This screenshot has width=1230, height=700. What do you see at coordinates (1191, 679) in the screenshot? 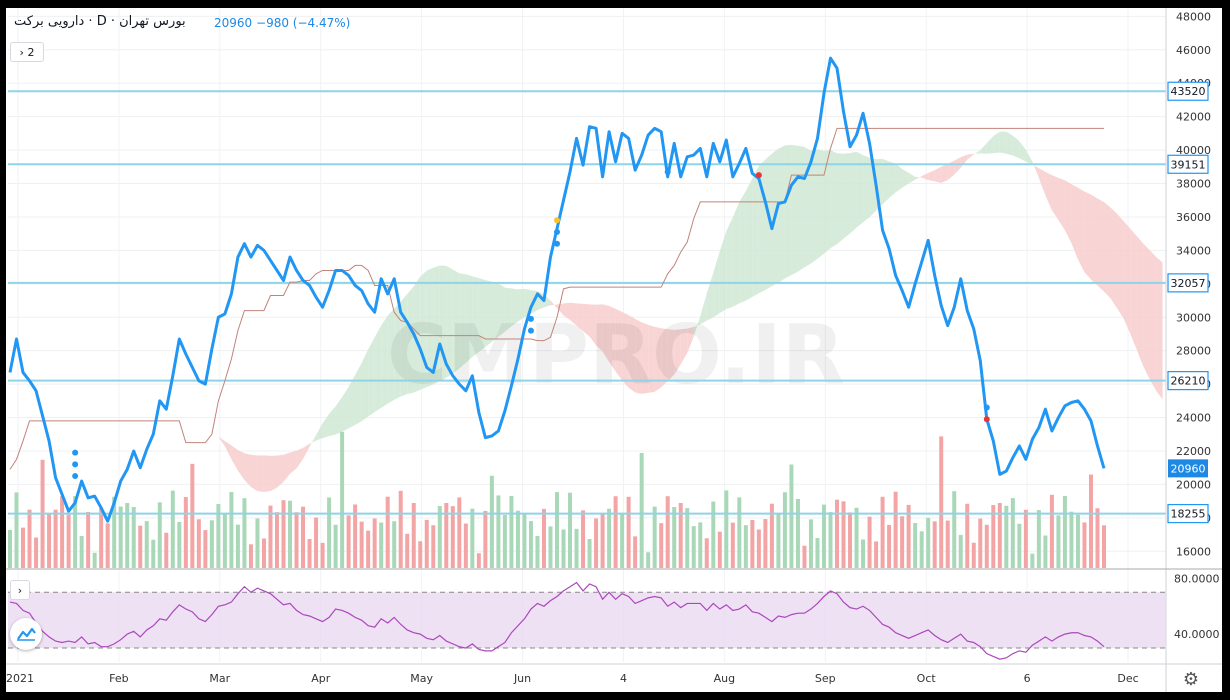
I see `gear-icon: ⚙` at bounding box center [1191, 679].